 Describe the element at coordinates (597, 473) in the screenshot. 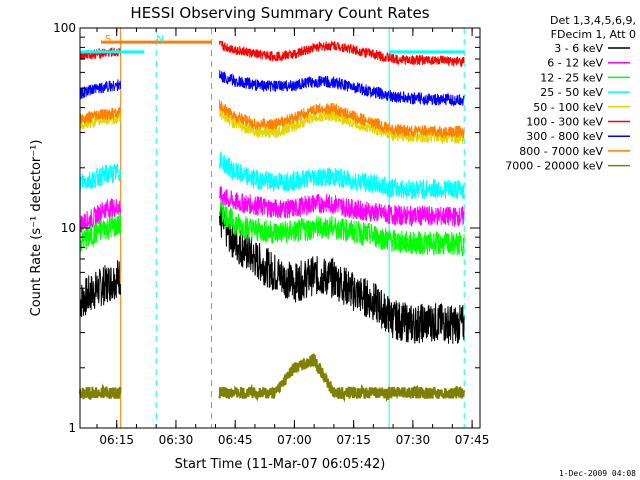

I see `footer-timestamp: 1-Dec-2009 04:08` at that location.